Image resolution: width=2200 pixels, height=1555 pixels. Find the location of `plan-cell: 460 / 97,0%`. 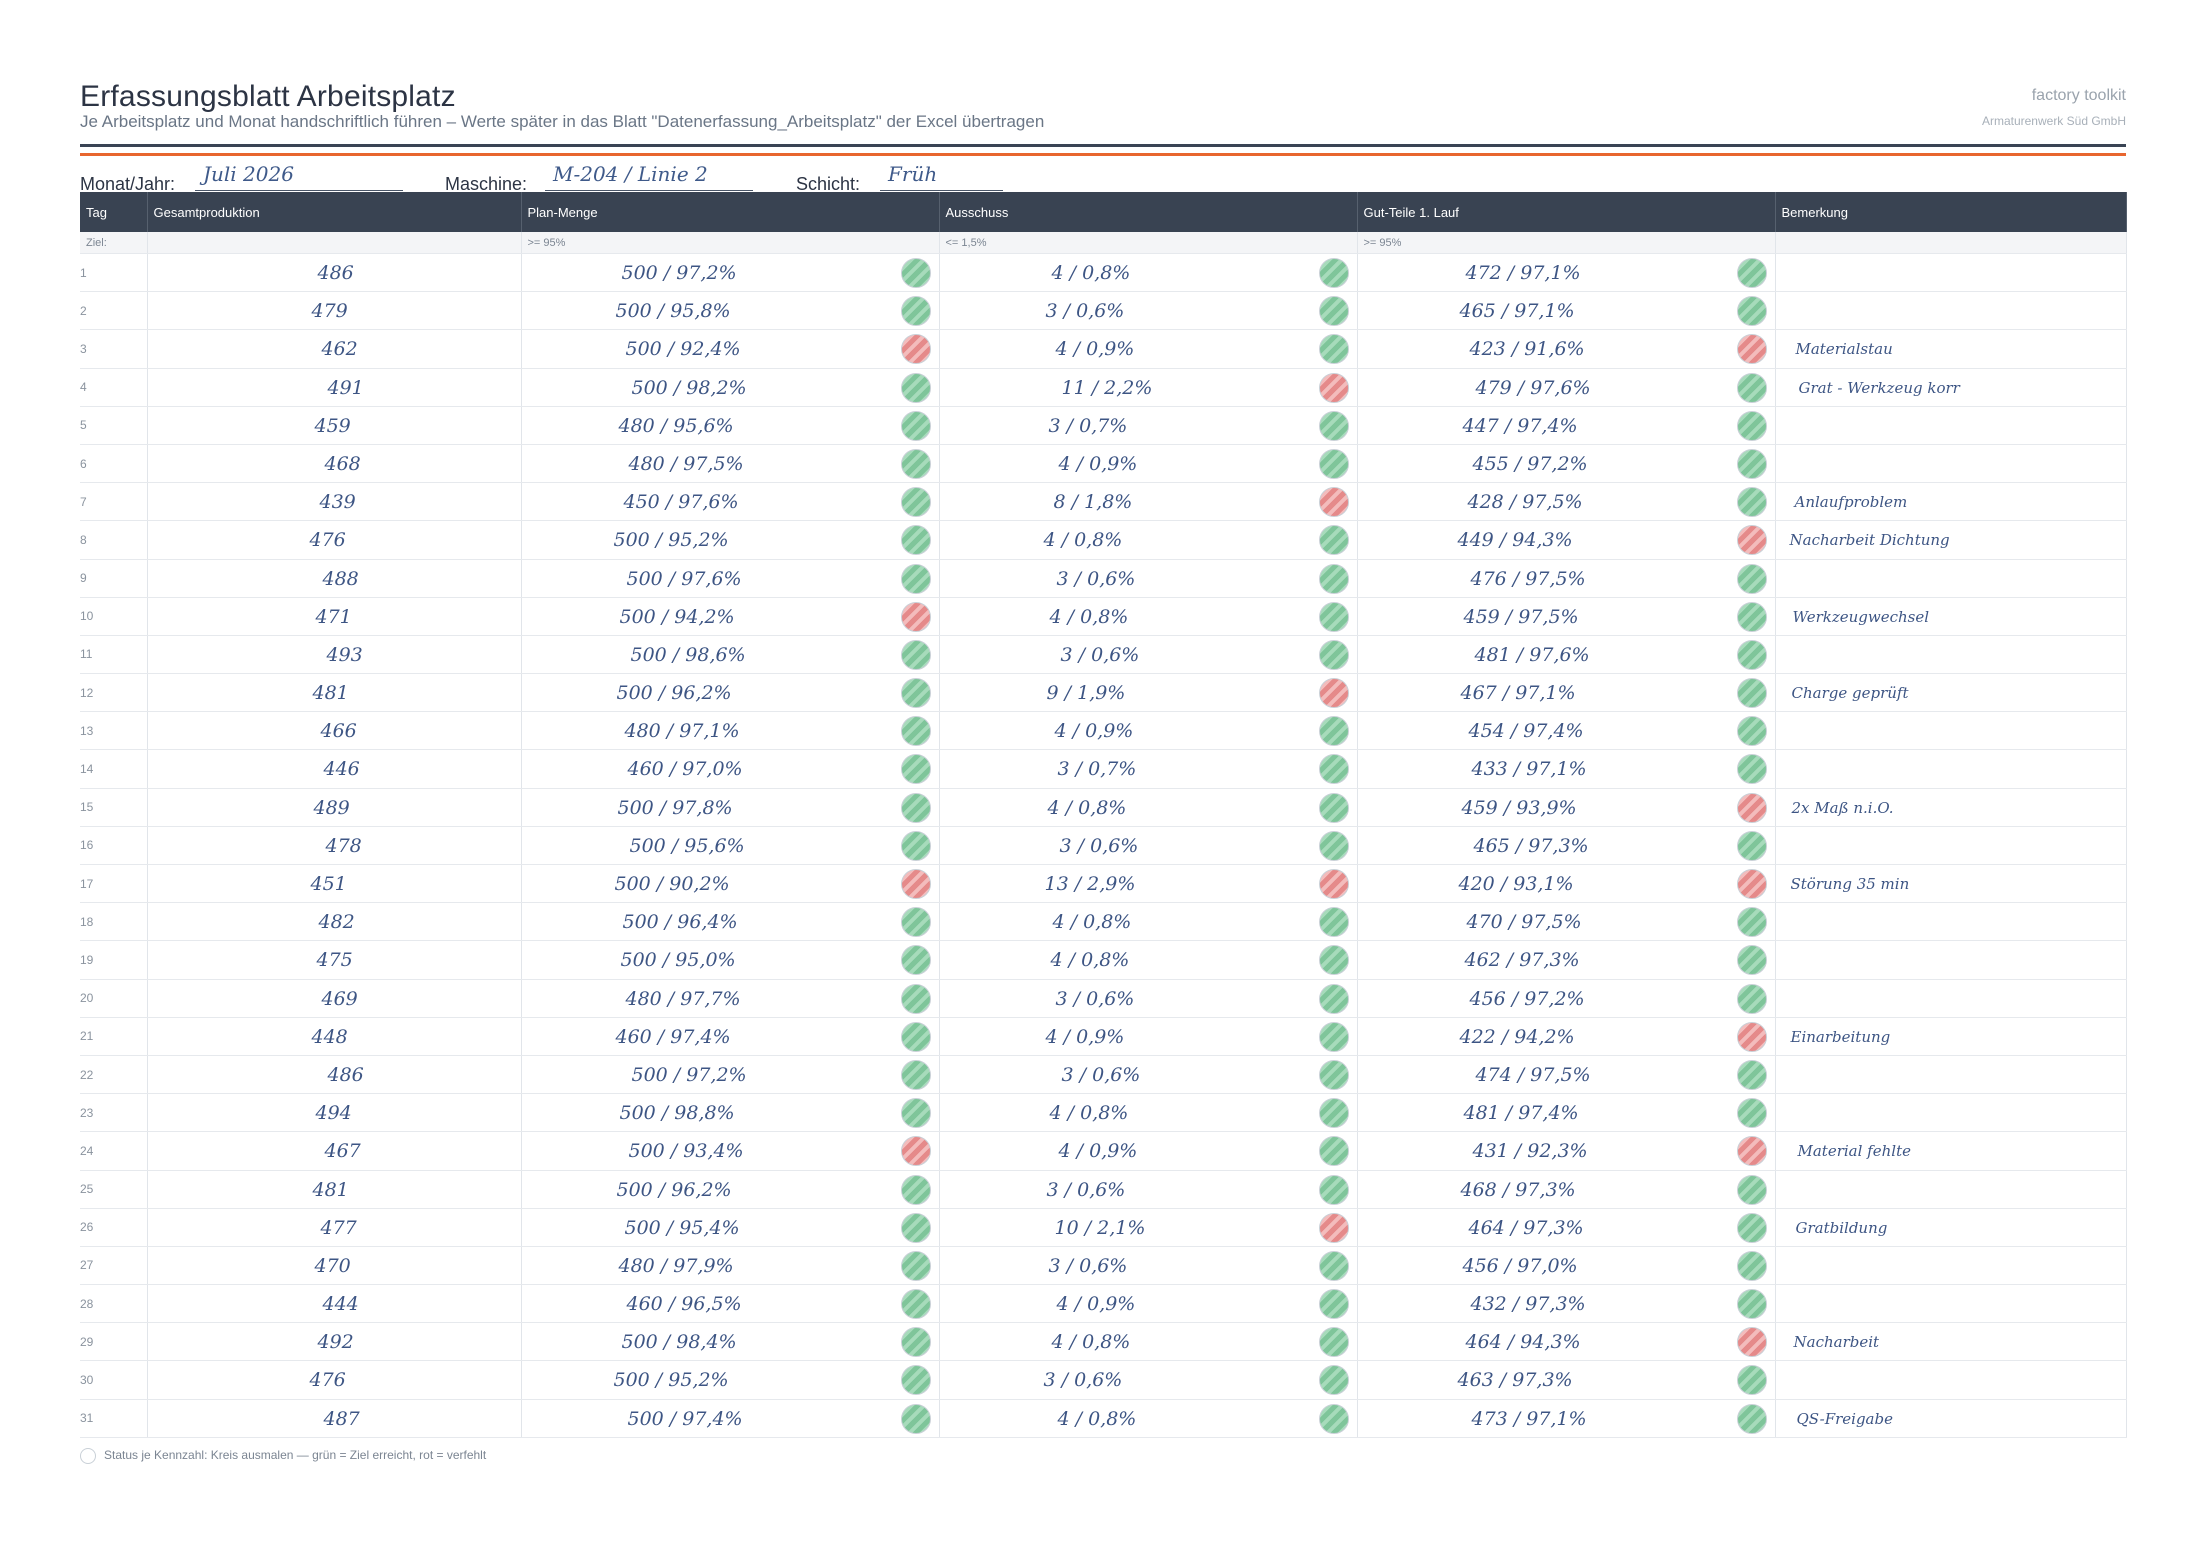

plan-cell: 460 / 97,0% is located at coordinates (730, 769).